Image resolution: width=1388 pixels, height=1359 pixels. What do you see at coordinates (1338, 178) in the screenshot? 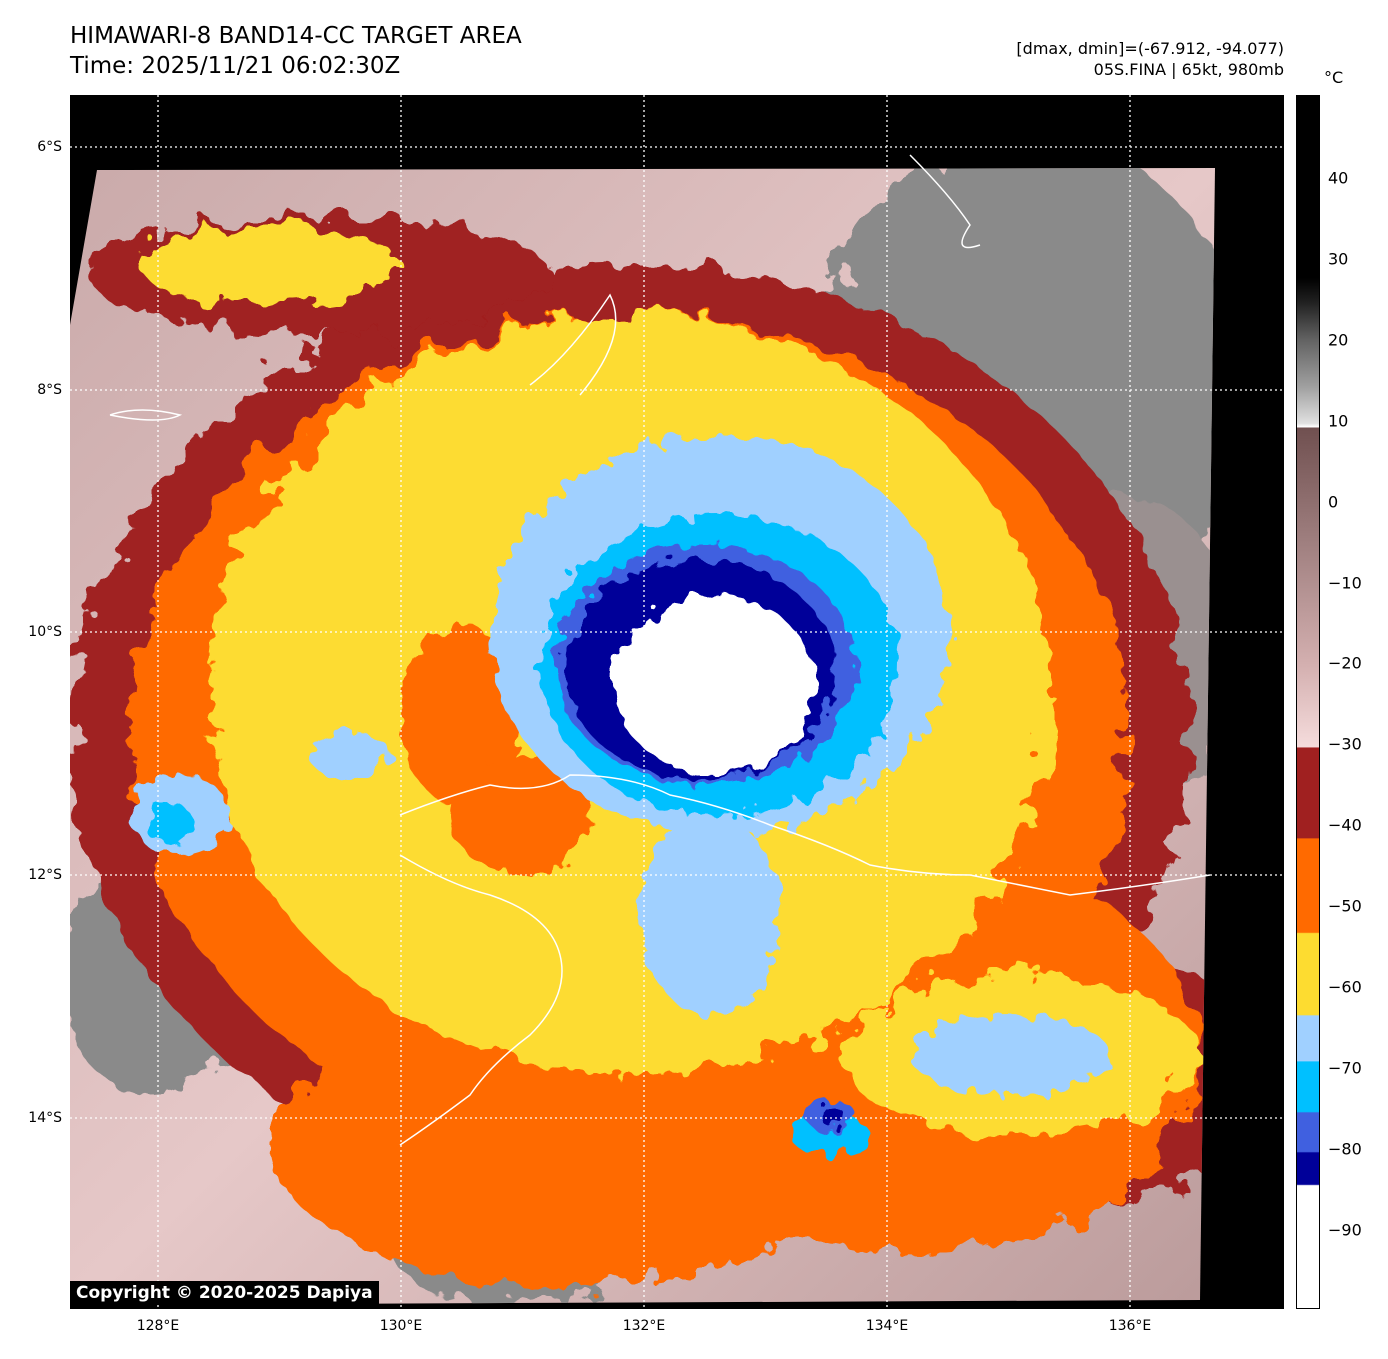
I see `colorbar-tick-label: 40` at bounding box center [1338, 178].